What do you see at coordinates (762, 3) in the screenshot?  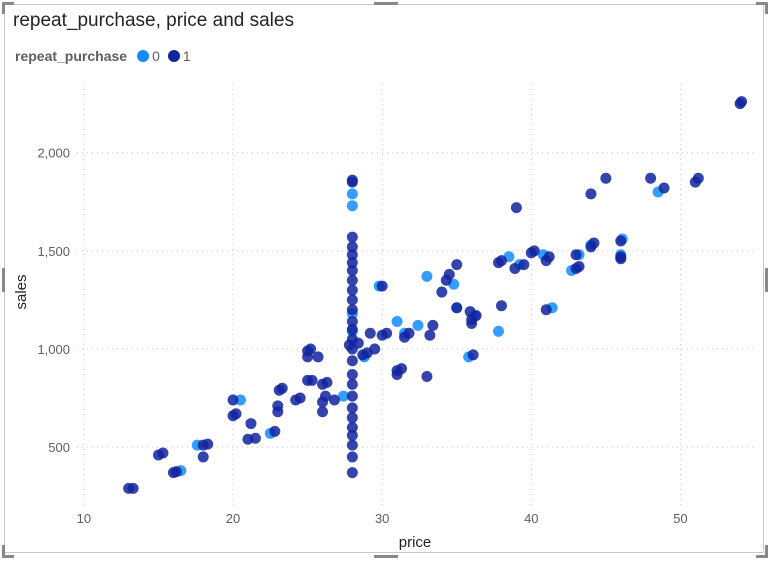 I see `resize-handle-top-right` at bounding box center [762, 3].